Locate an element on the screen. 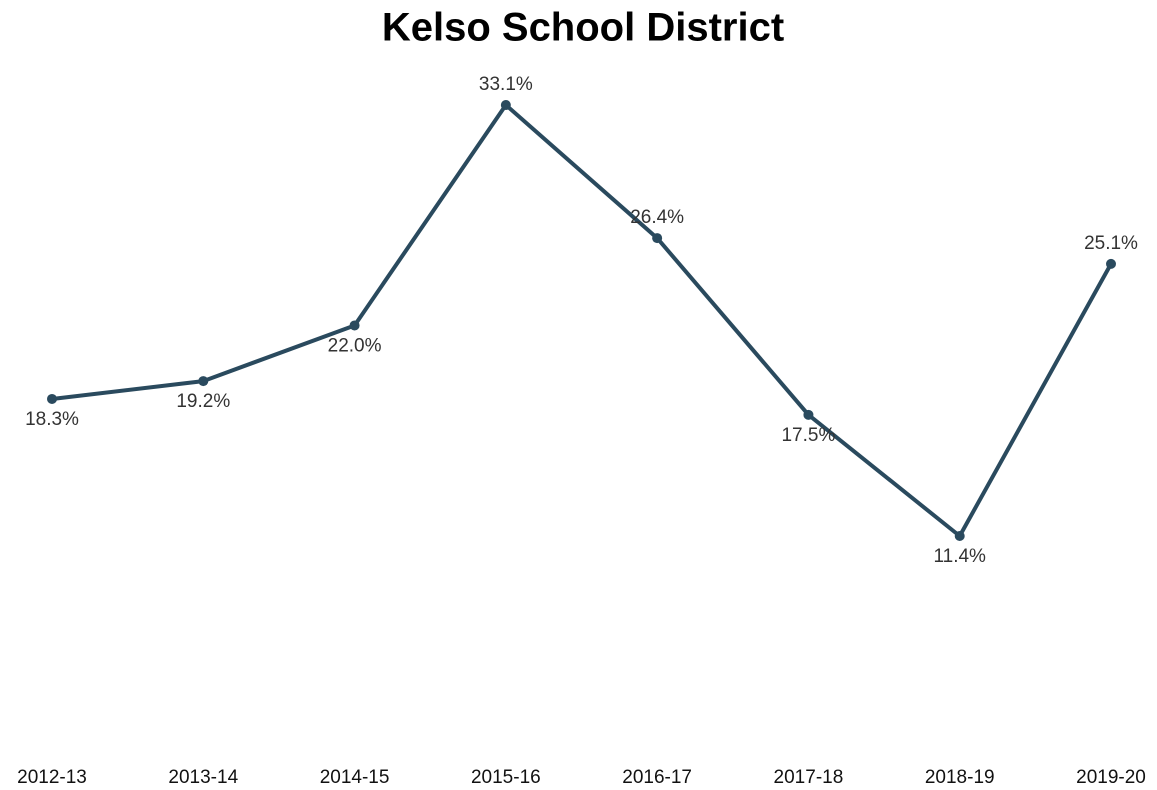  x-tick-label: 2014-15 is located at coordinates (355, 777).